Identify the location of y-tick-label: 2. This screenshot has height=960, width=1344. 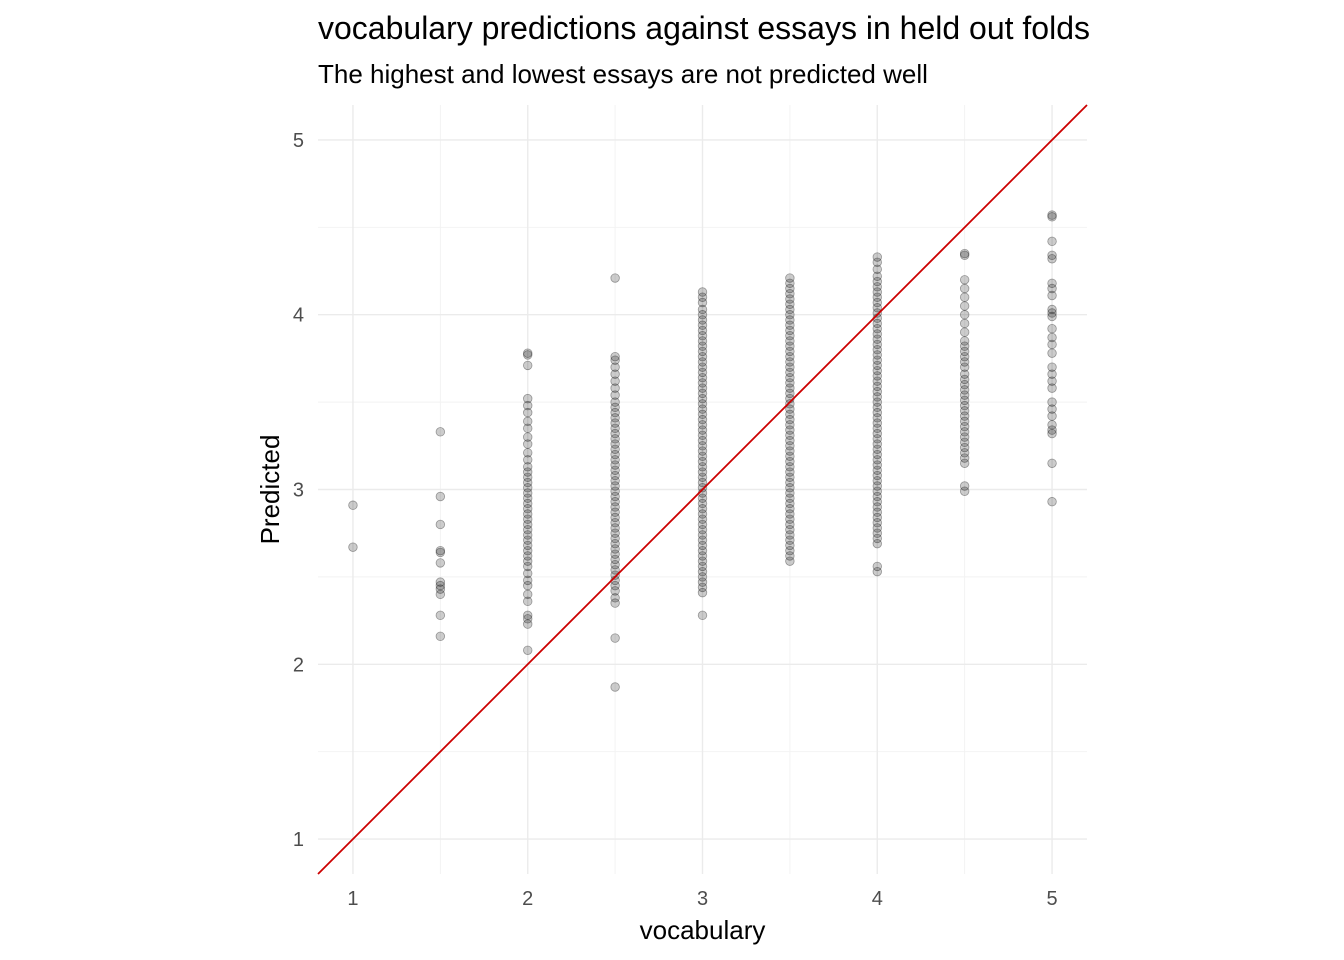
(298, 665).